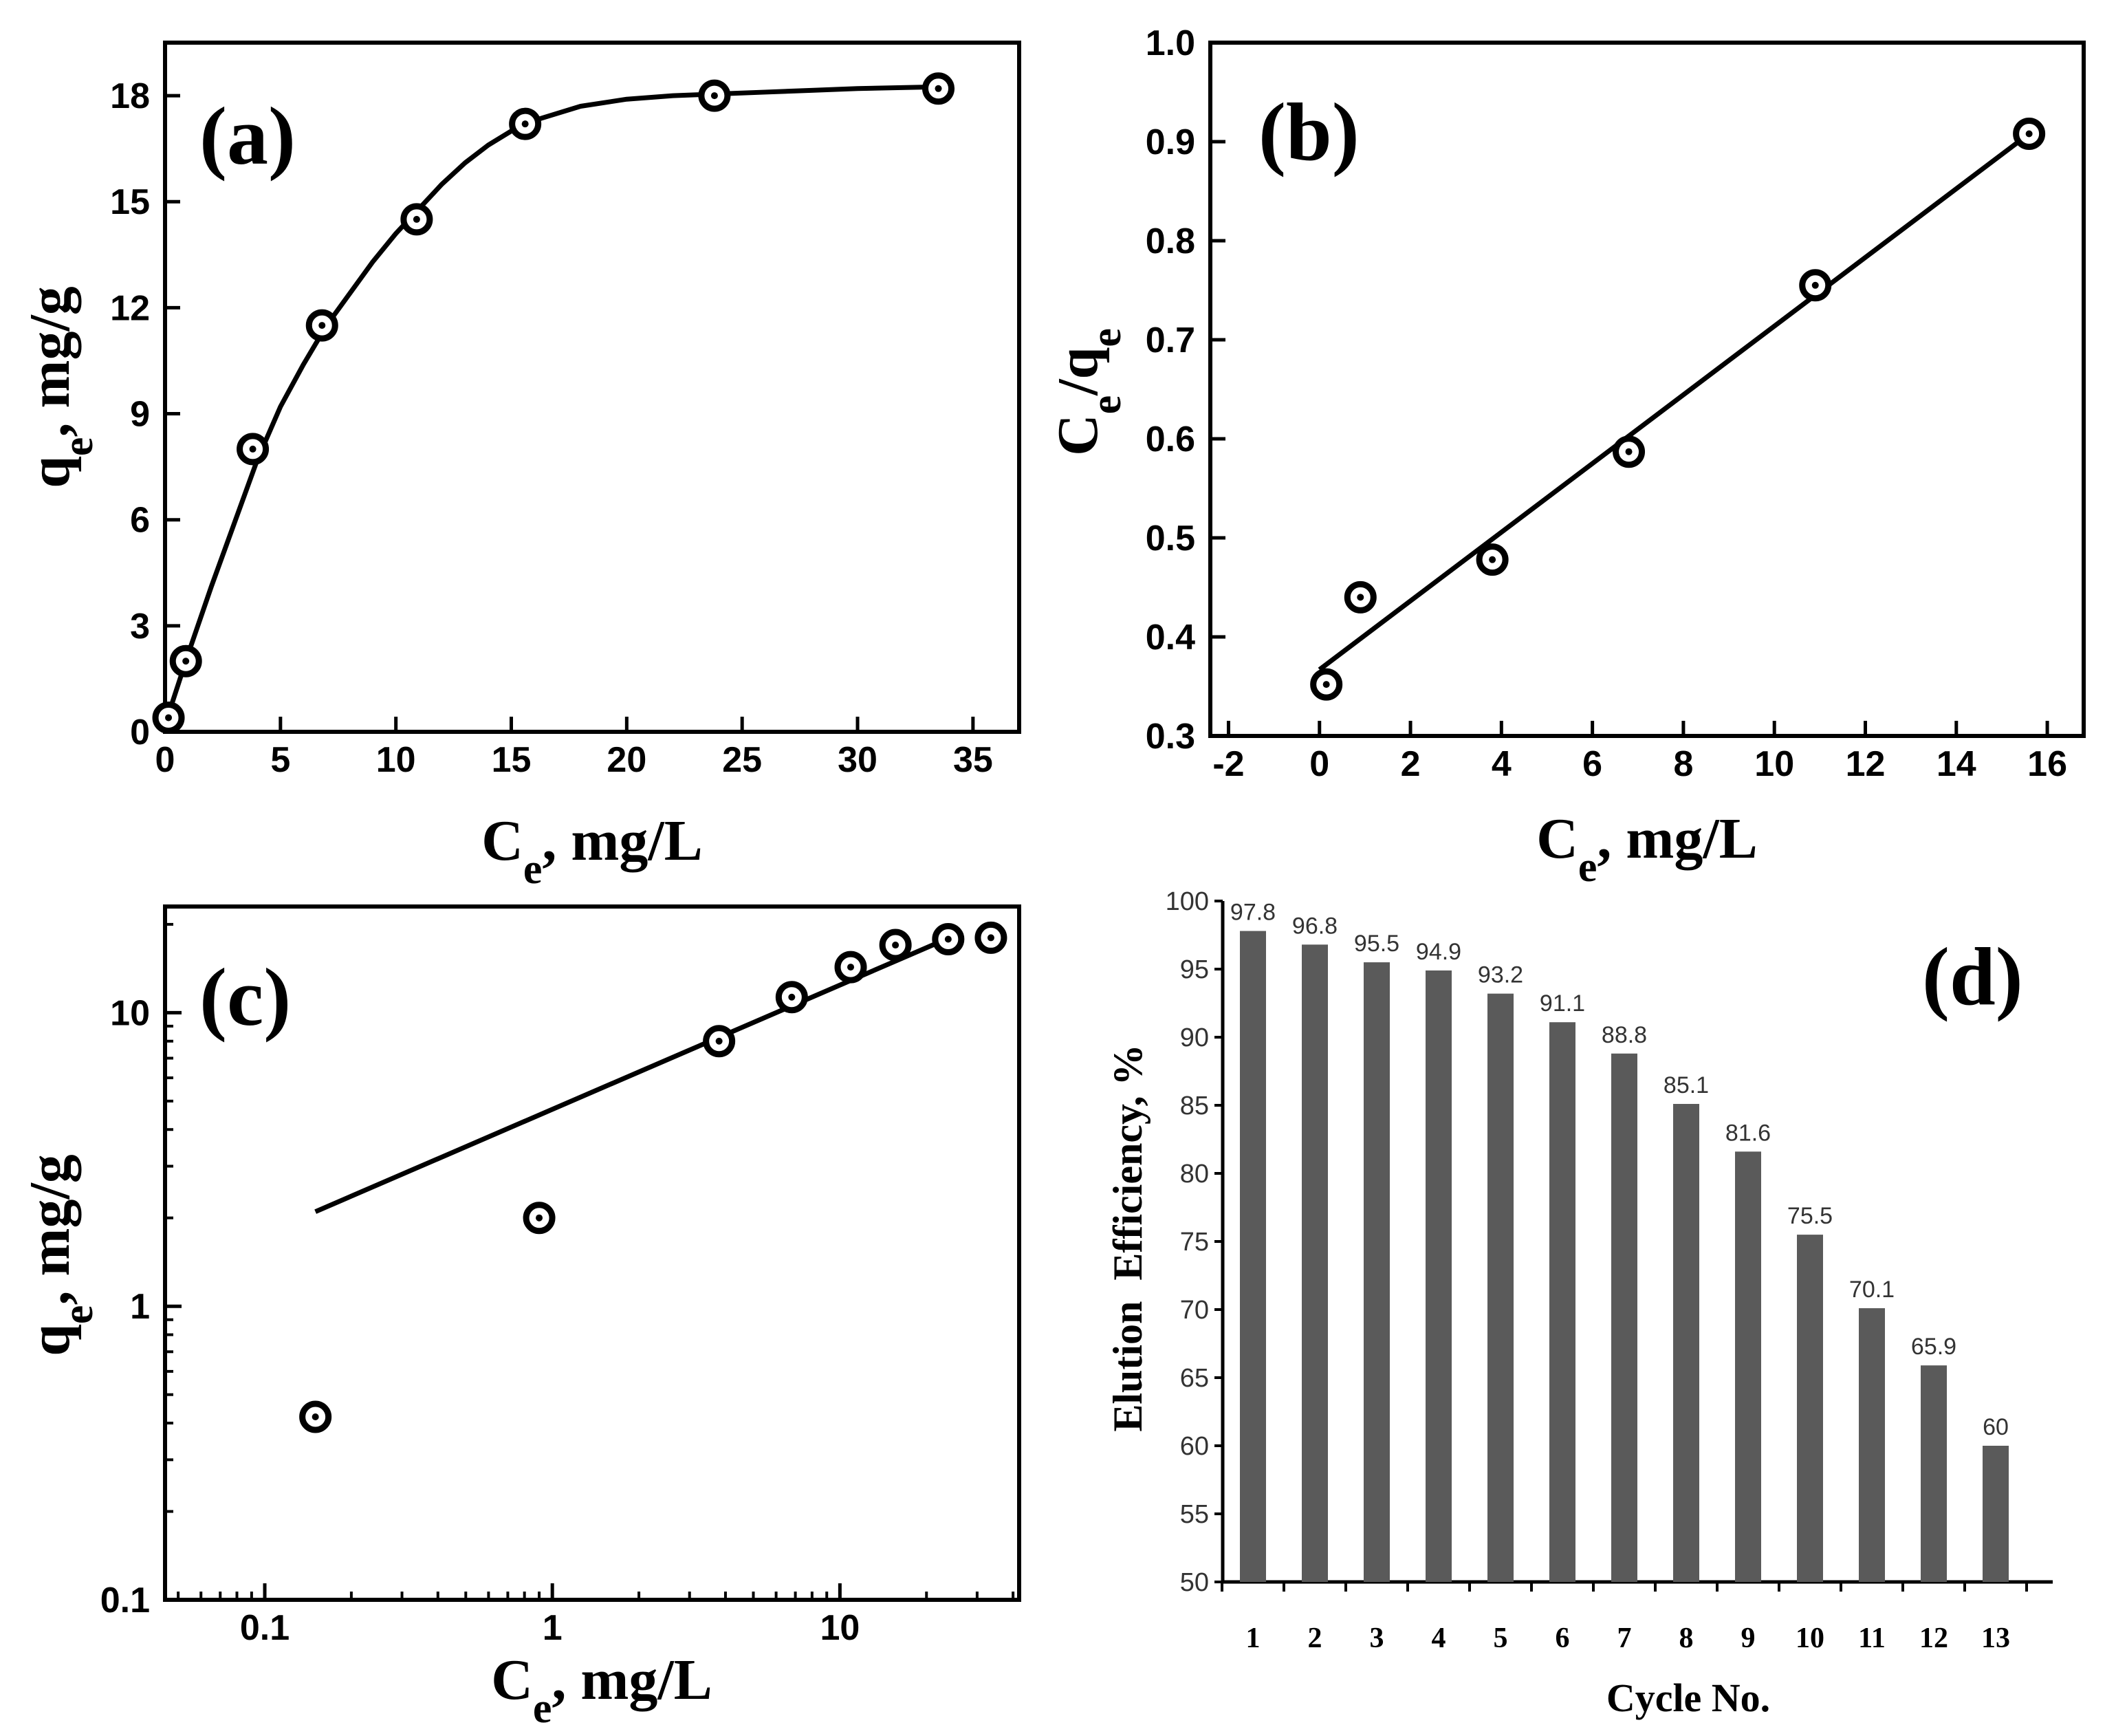  What do you see at coordinates (1810, 1216) in the screenshot?
I see `panel-d-value-label: 75.5` at bounding box center [1810, 1216].